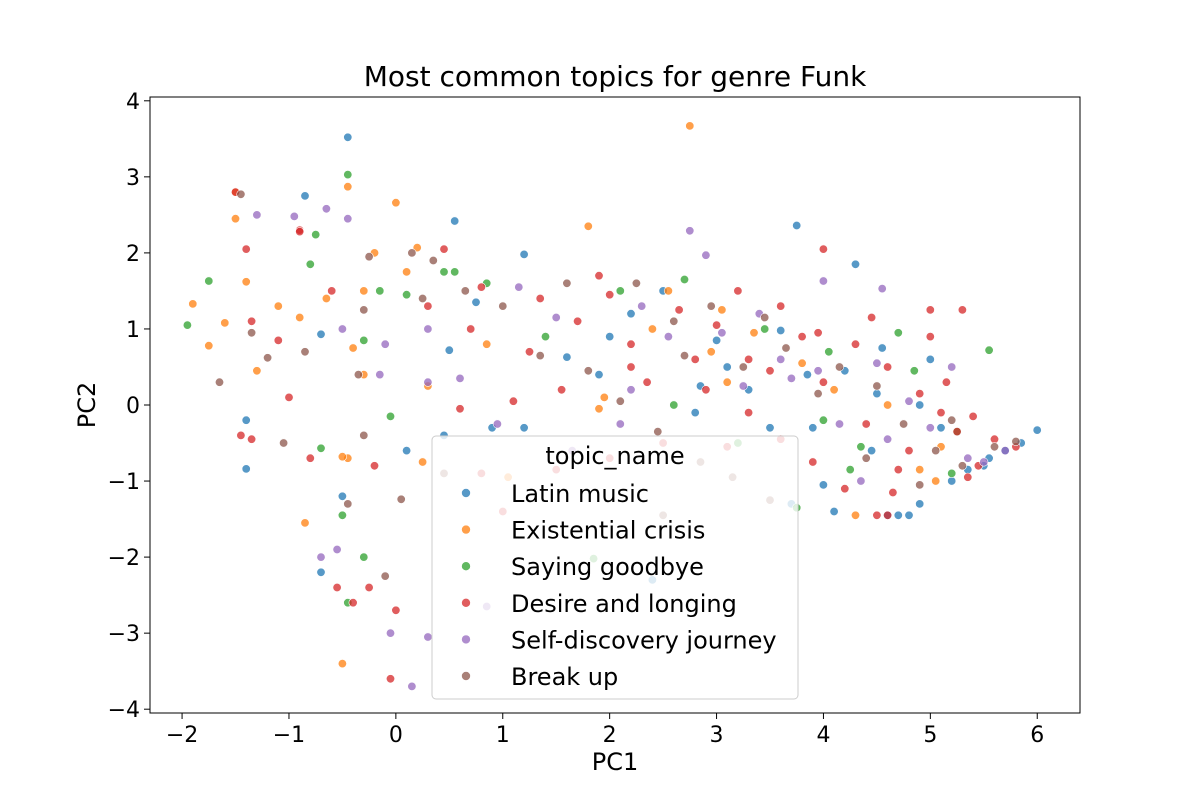 This screenshot has height=800, width=1200. I want to click on legend-label: Existential crisis, so click(608, 531).